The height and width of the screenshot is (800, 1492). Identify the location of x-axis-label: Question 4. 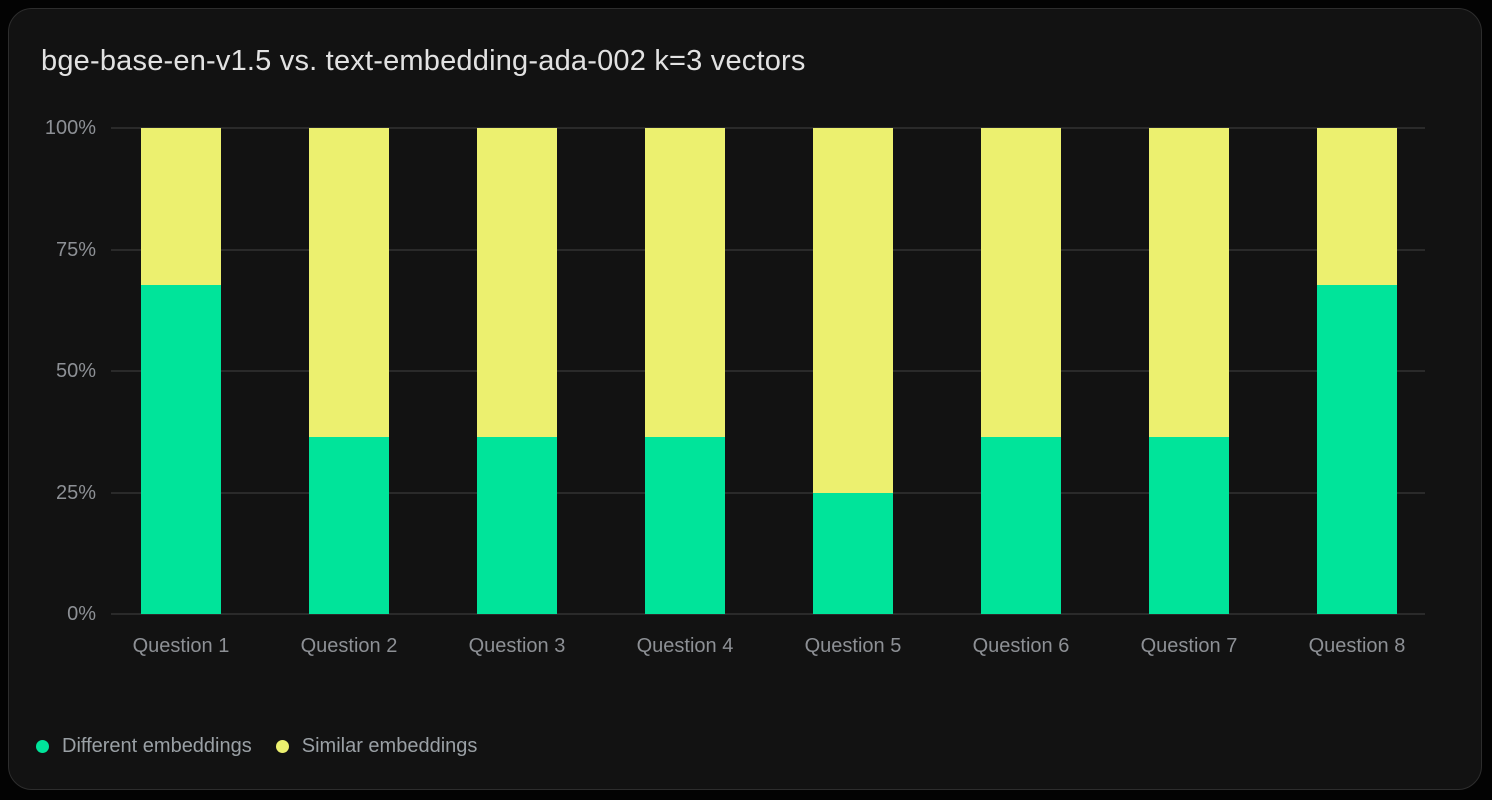
(685, 646).